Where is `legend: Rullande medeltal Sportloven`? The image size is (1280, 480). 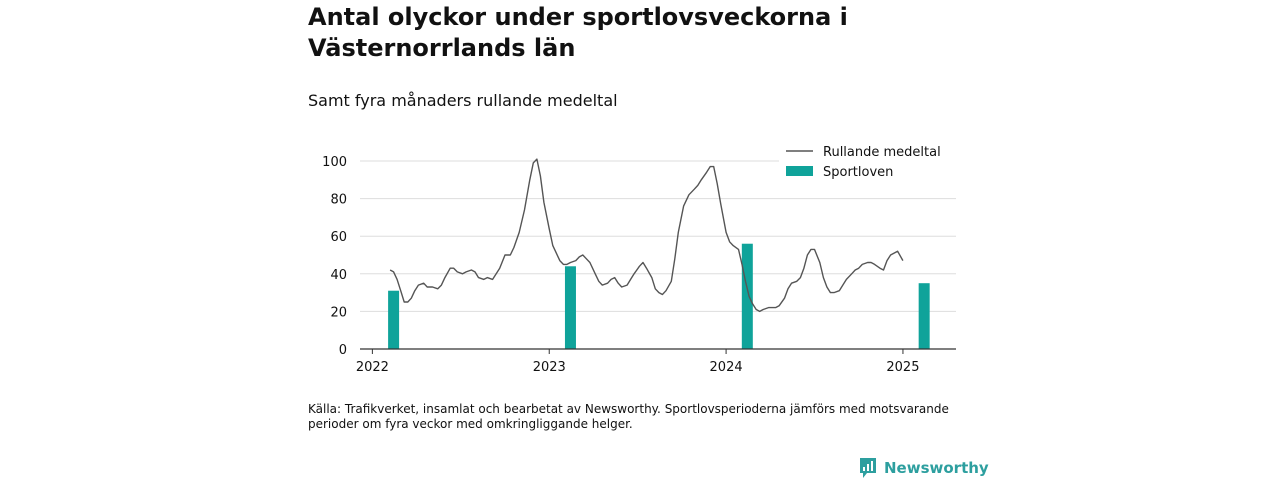 legend: Rullande medeltal Sportloven is located at coordinates (869, 164).